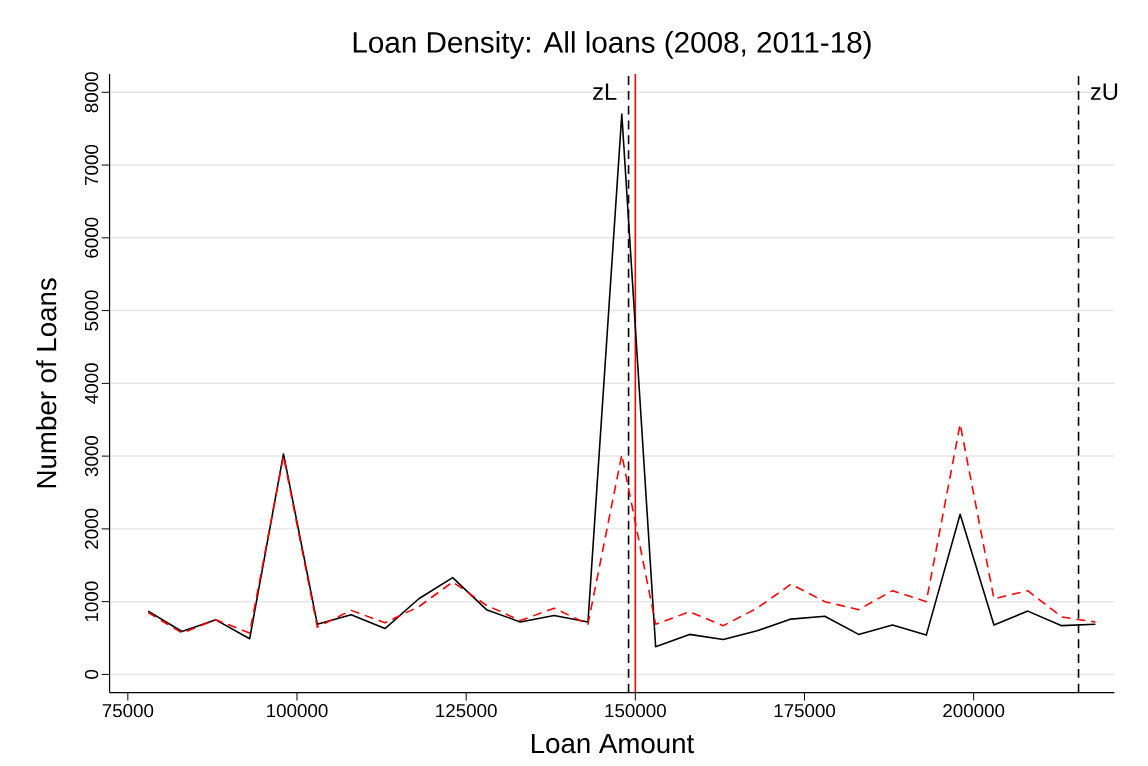 The height and width of the screenshot is (766, 1148). What do you see at coordinates (91, 165) in the screenshot?
I see `y-tick-label: 7000` at bounding box center [91, 165].